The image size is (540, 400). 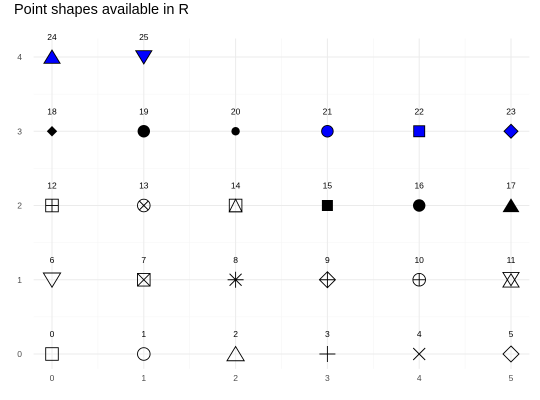 I want to click on point-label: 11, so click(x=511, y=260).